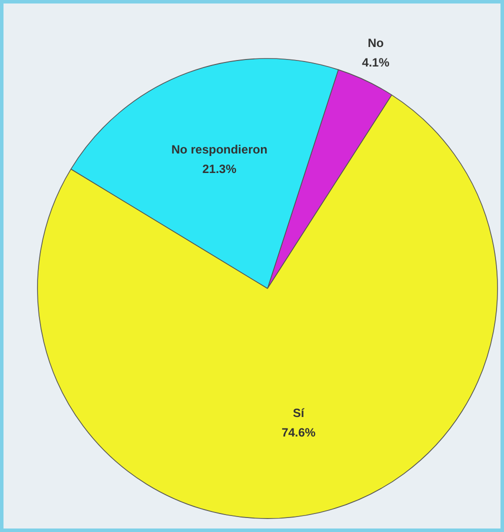 This screenshot has width=504, height=532. Describe the element at coordinates (298, 413) in the screenshot. I see `slice-label: Sí` at that location.